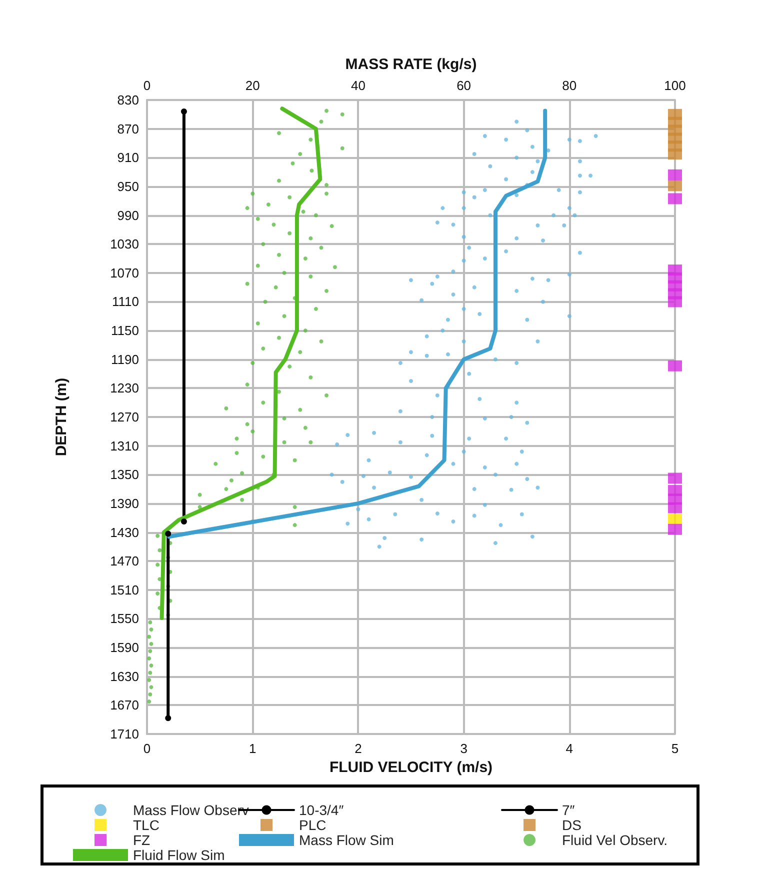 This screenshot has width=757, height=882. I want to click on y-tick-label: 990, so click(128, 215).